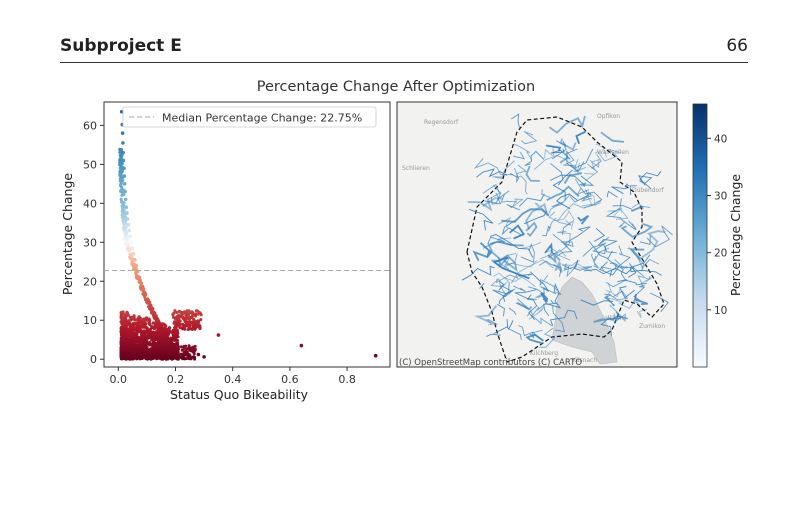  I want to click on figure-suptitle: Percentage Change After Optimization, so click(396, 87).